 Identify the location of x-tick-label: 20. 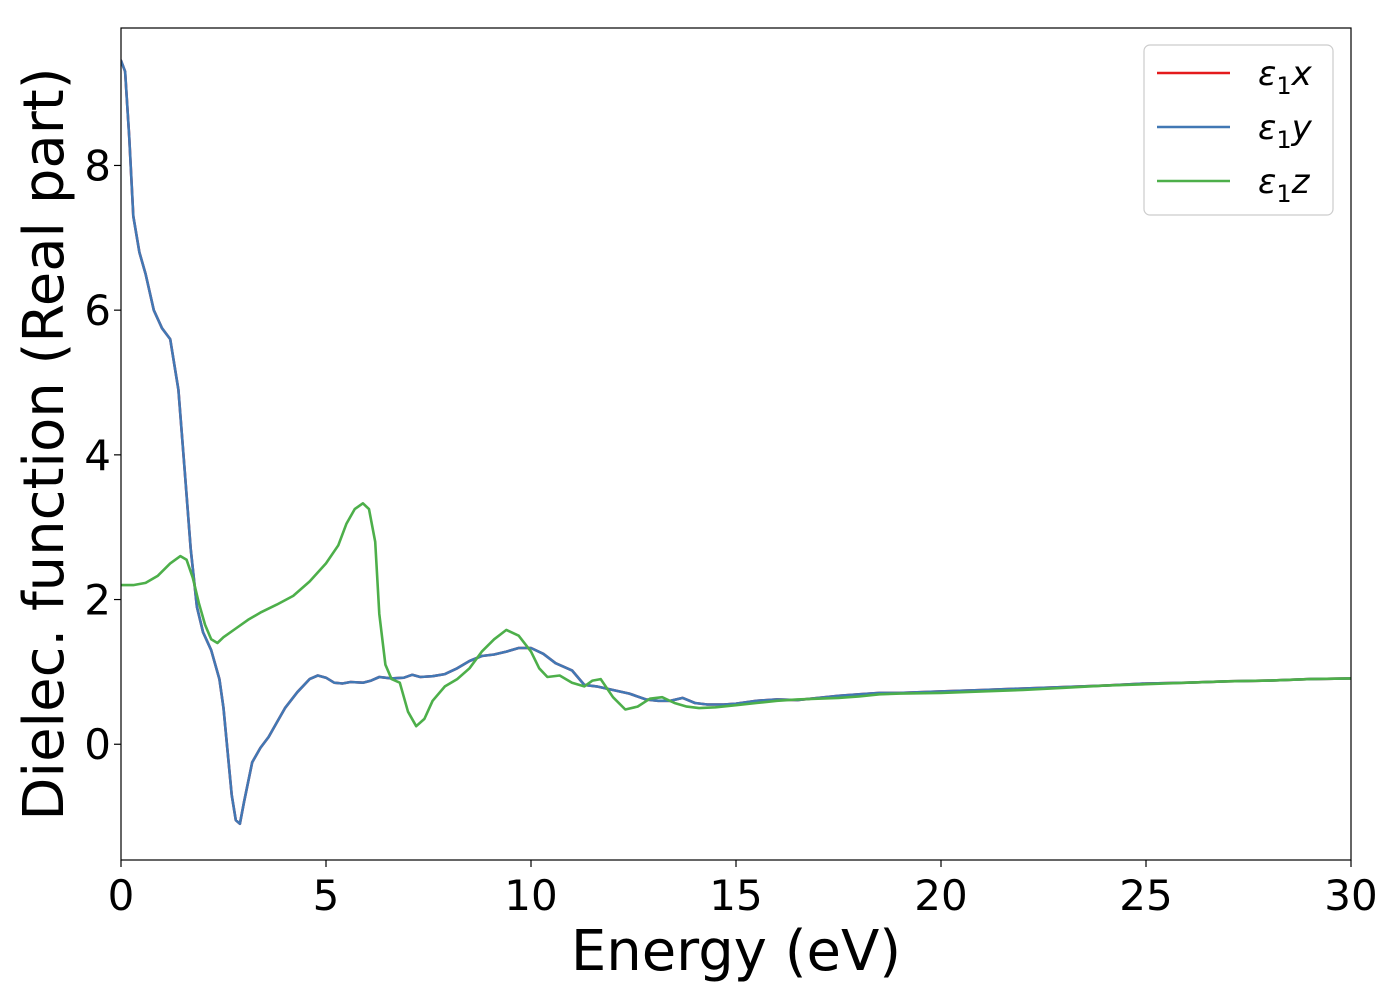
(940, 895).